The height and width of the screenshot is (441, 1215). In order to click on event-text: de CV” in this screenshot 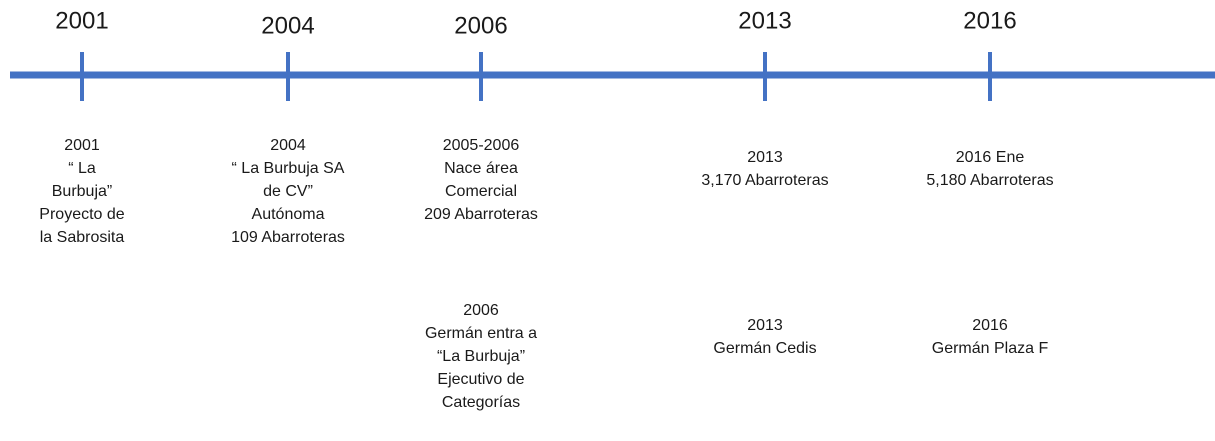, I will do `click(288, 191)`.